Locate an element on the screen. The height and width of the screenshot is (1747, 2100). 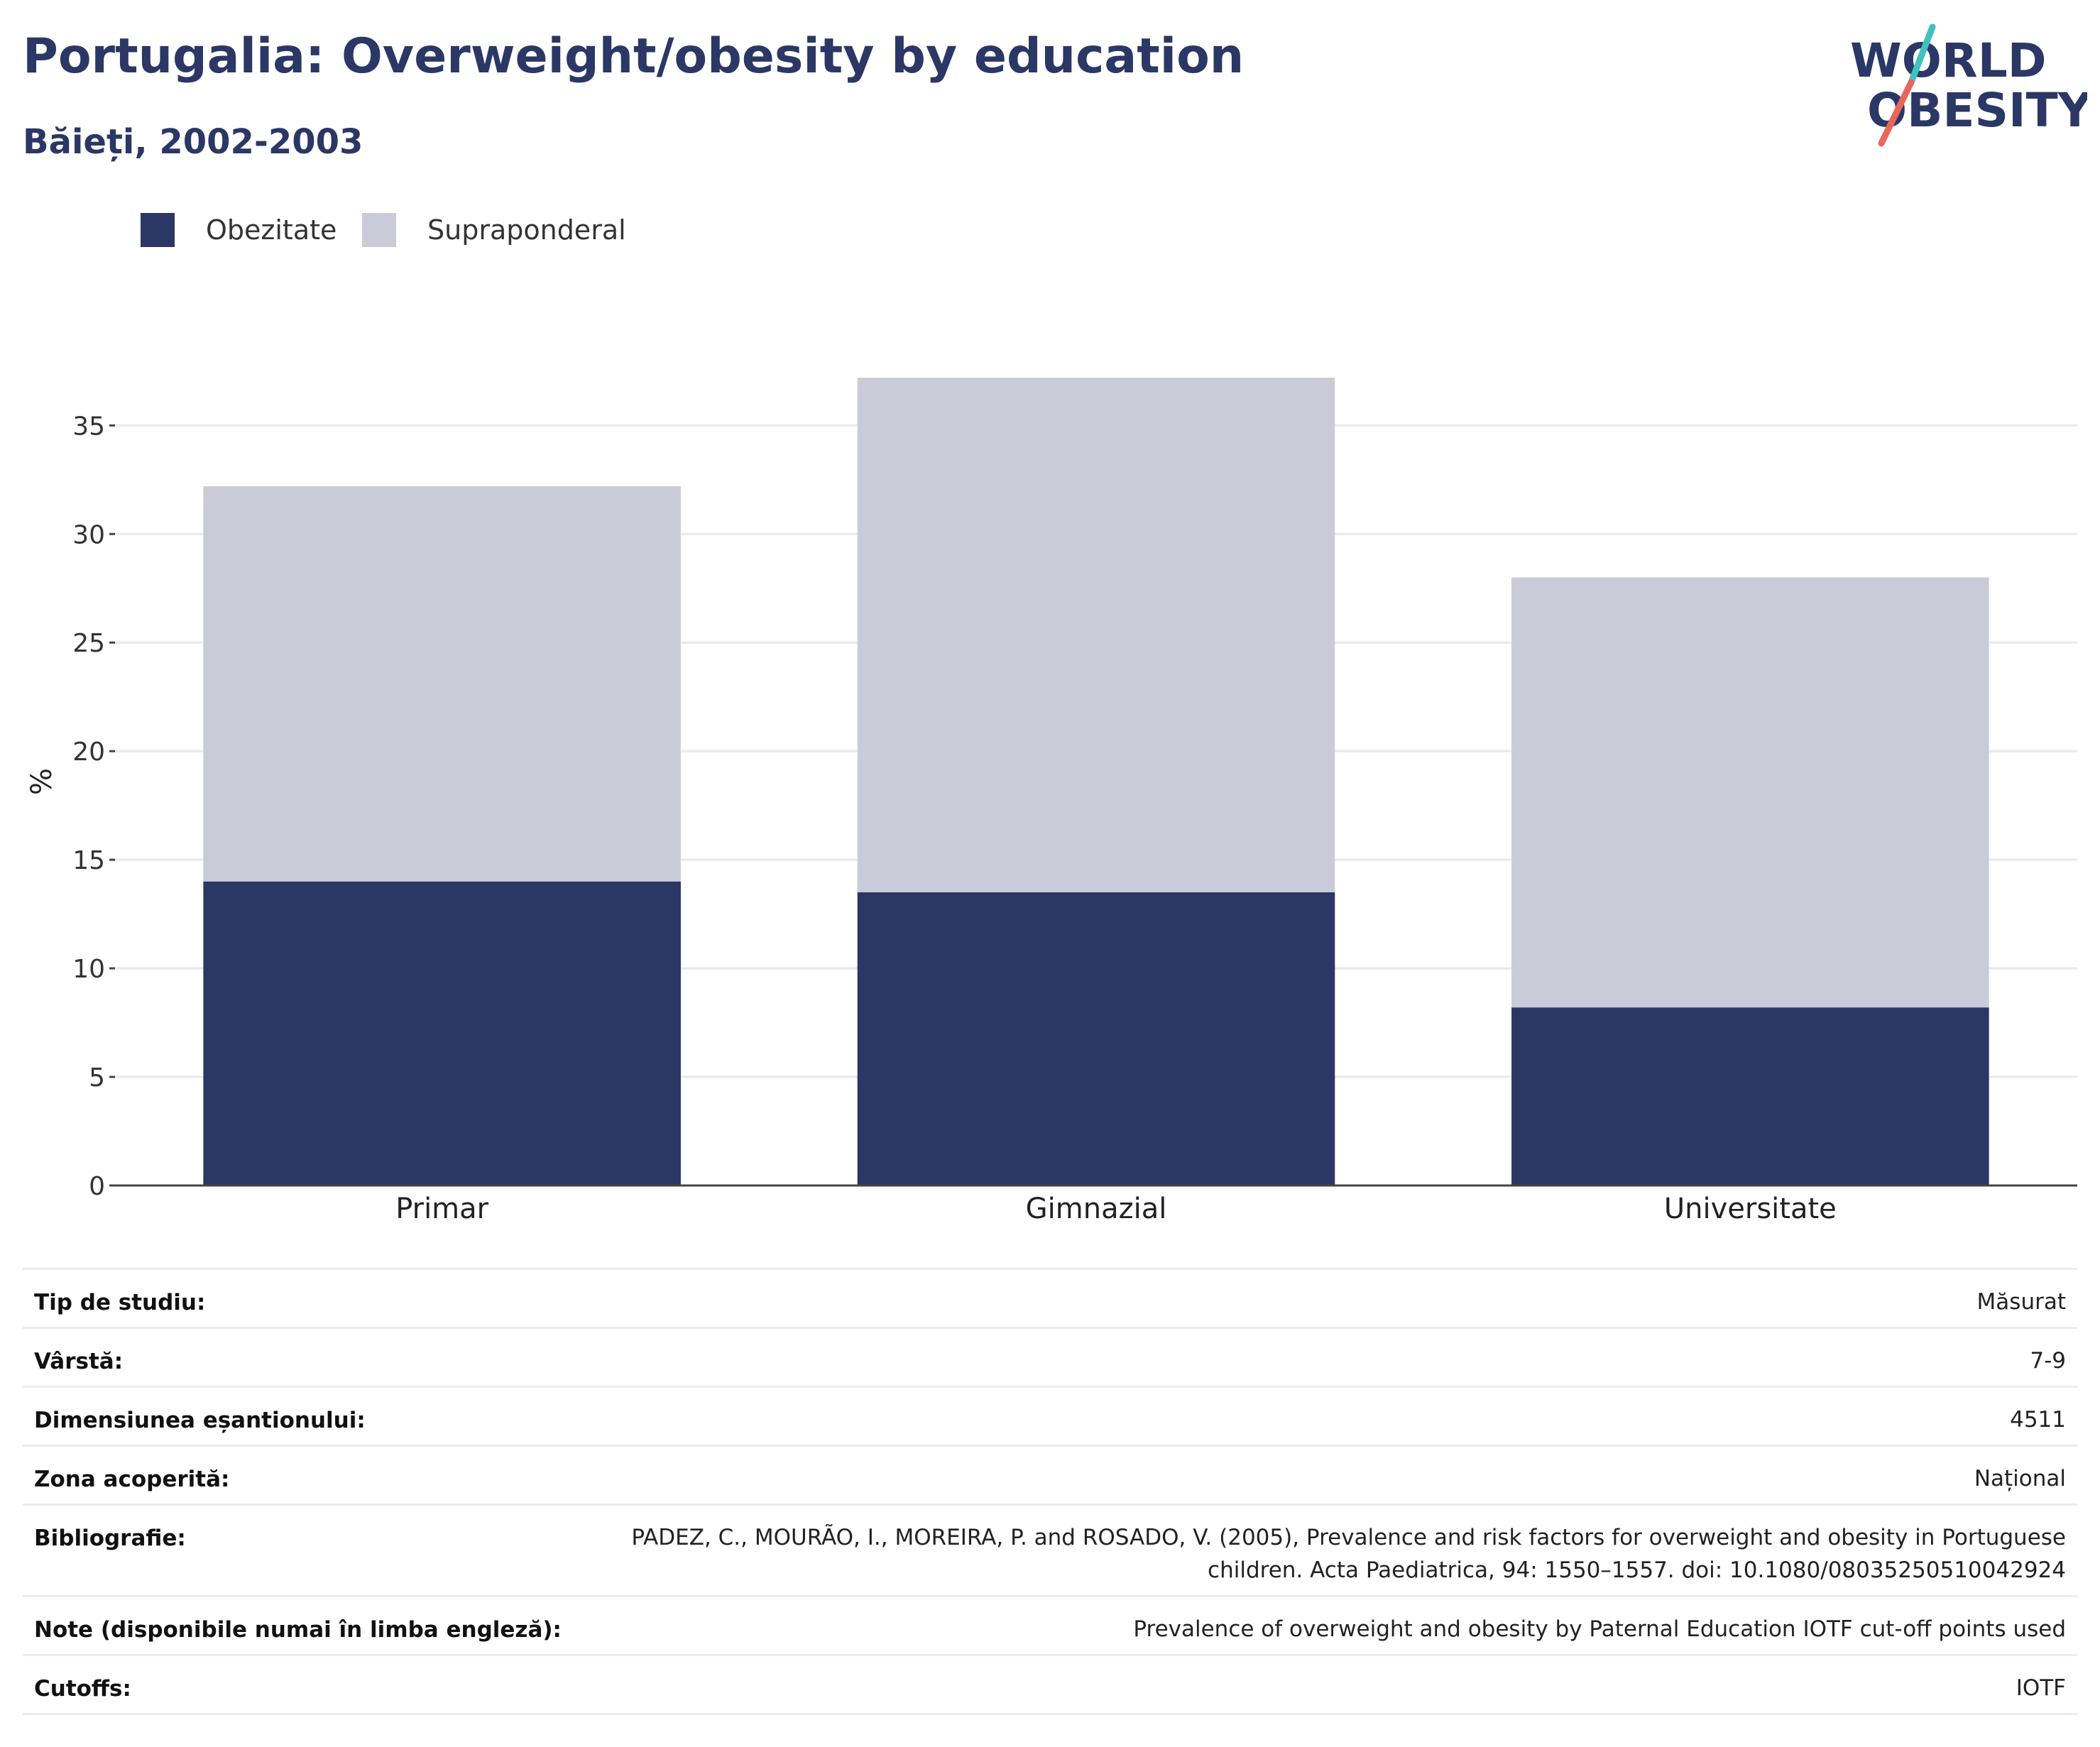
details-value: Măsurat is located at coordinates (2021, 1302).